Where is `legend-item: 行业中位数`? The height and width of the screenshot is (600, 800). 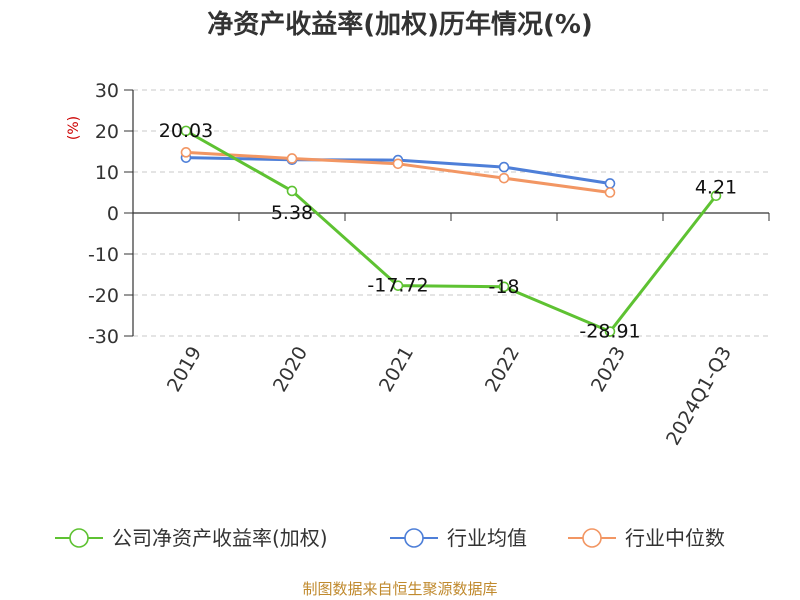
legend-item: 行业中位数 is located at coordinates (646, 538).